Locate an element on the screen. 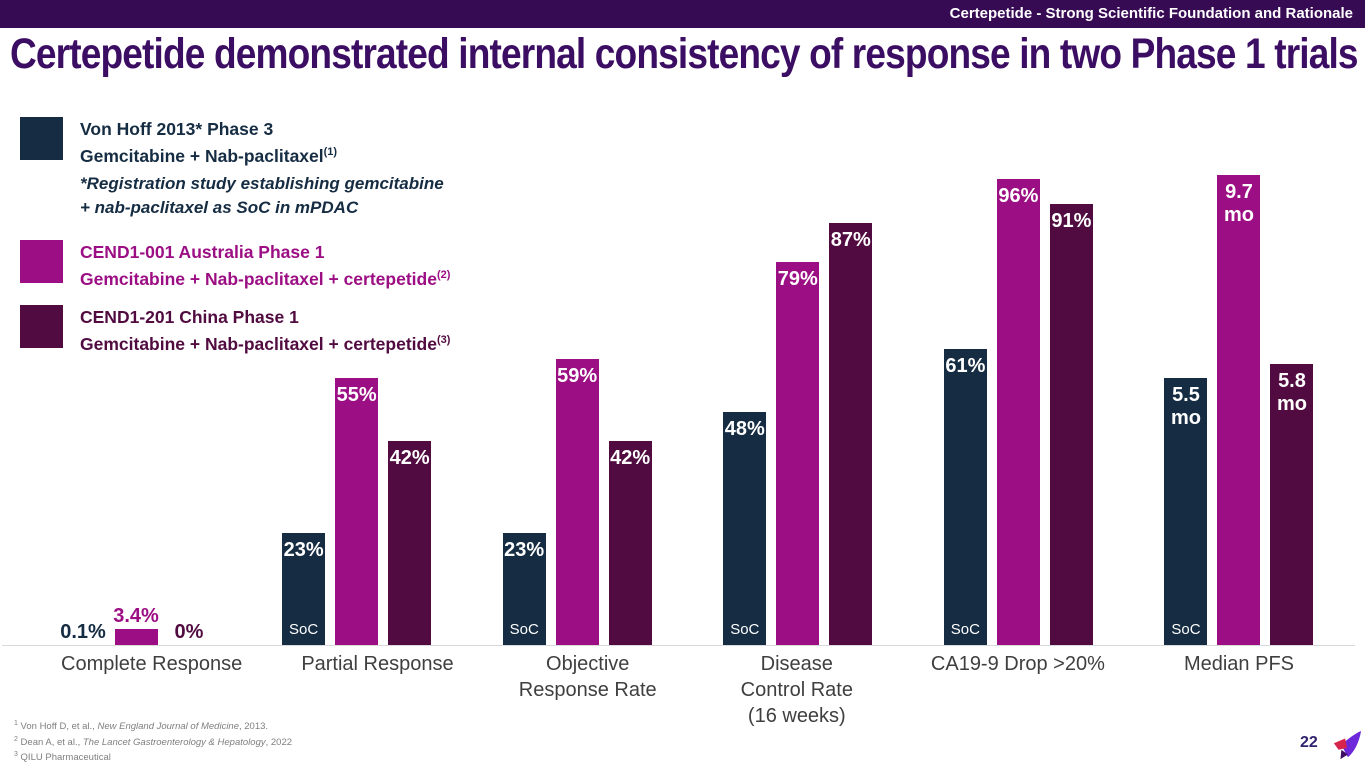 Image resolution: width=1365 pixels, height=768 pixels. page-number: 22 is located at coordinates (1309, 742).